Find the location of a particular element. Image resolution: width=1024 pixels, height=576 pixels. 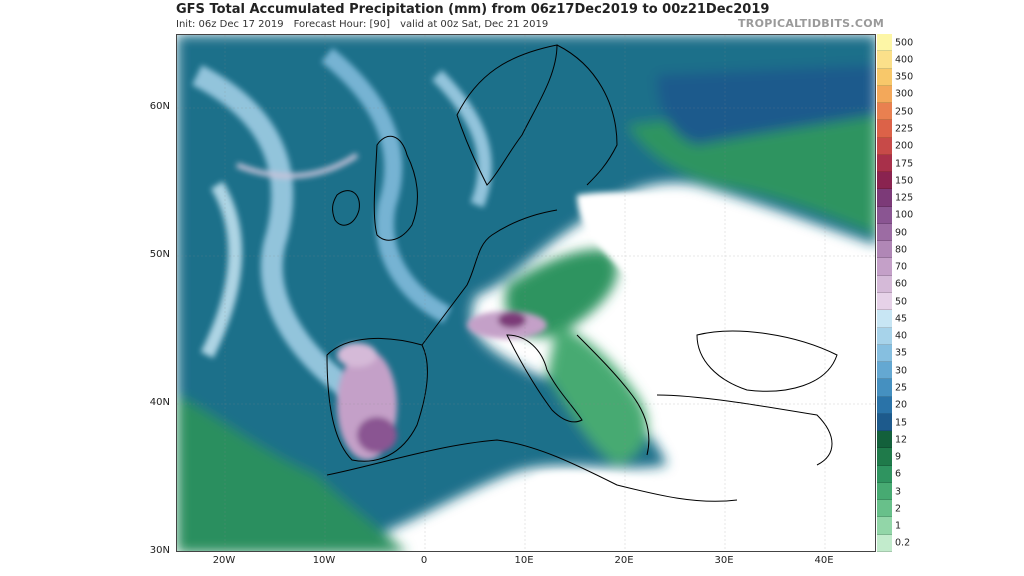

lon-label-20w: 20W is located at coordinates (224, 560).